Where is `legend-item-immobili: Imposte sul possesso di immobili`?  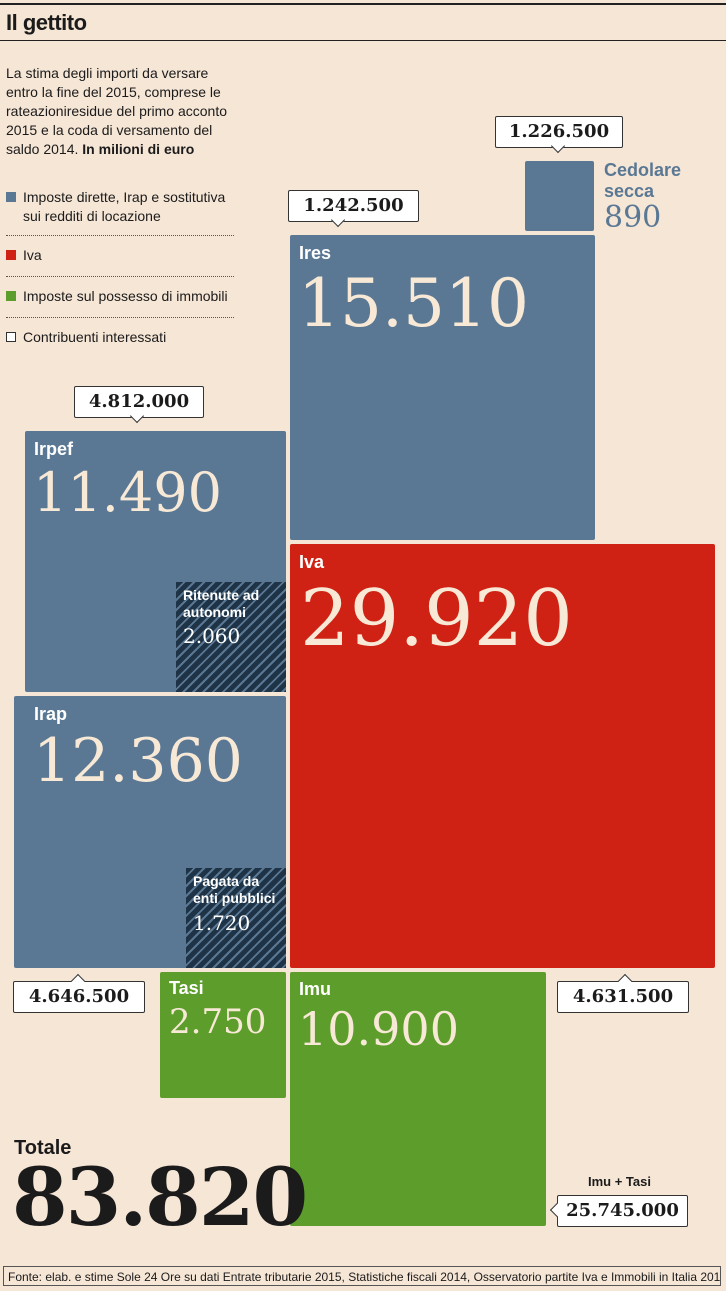 legend-item-immobili: Imposte sul possesso di immobili is located at coordinates (120, 297).